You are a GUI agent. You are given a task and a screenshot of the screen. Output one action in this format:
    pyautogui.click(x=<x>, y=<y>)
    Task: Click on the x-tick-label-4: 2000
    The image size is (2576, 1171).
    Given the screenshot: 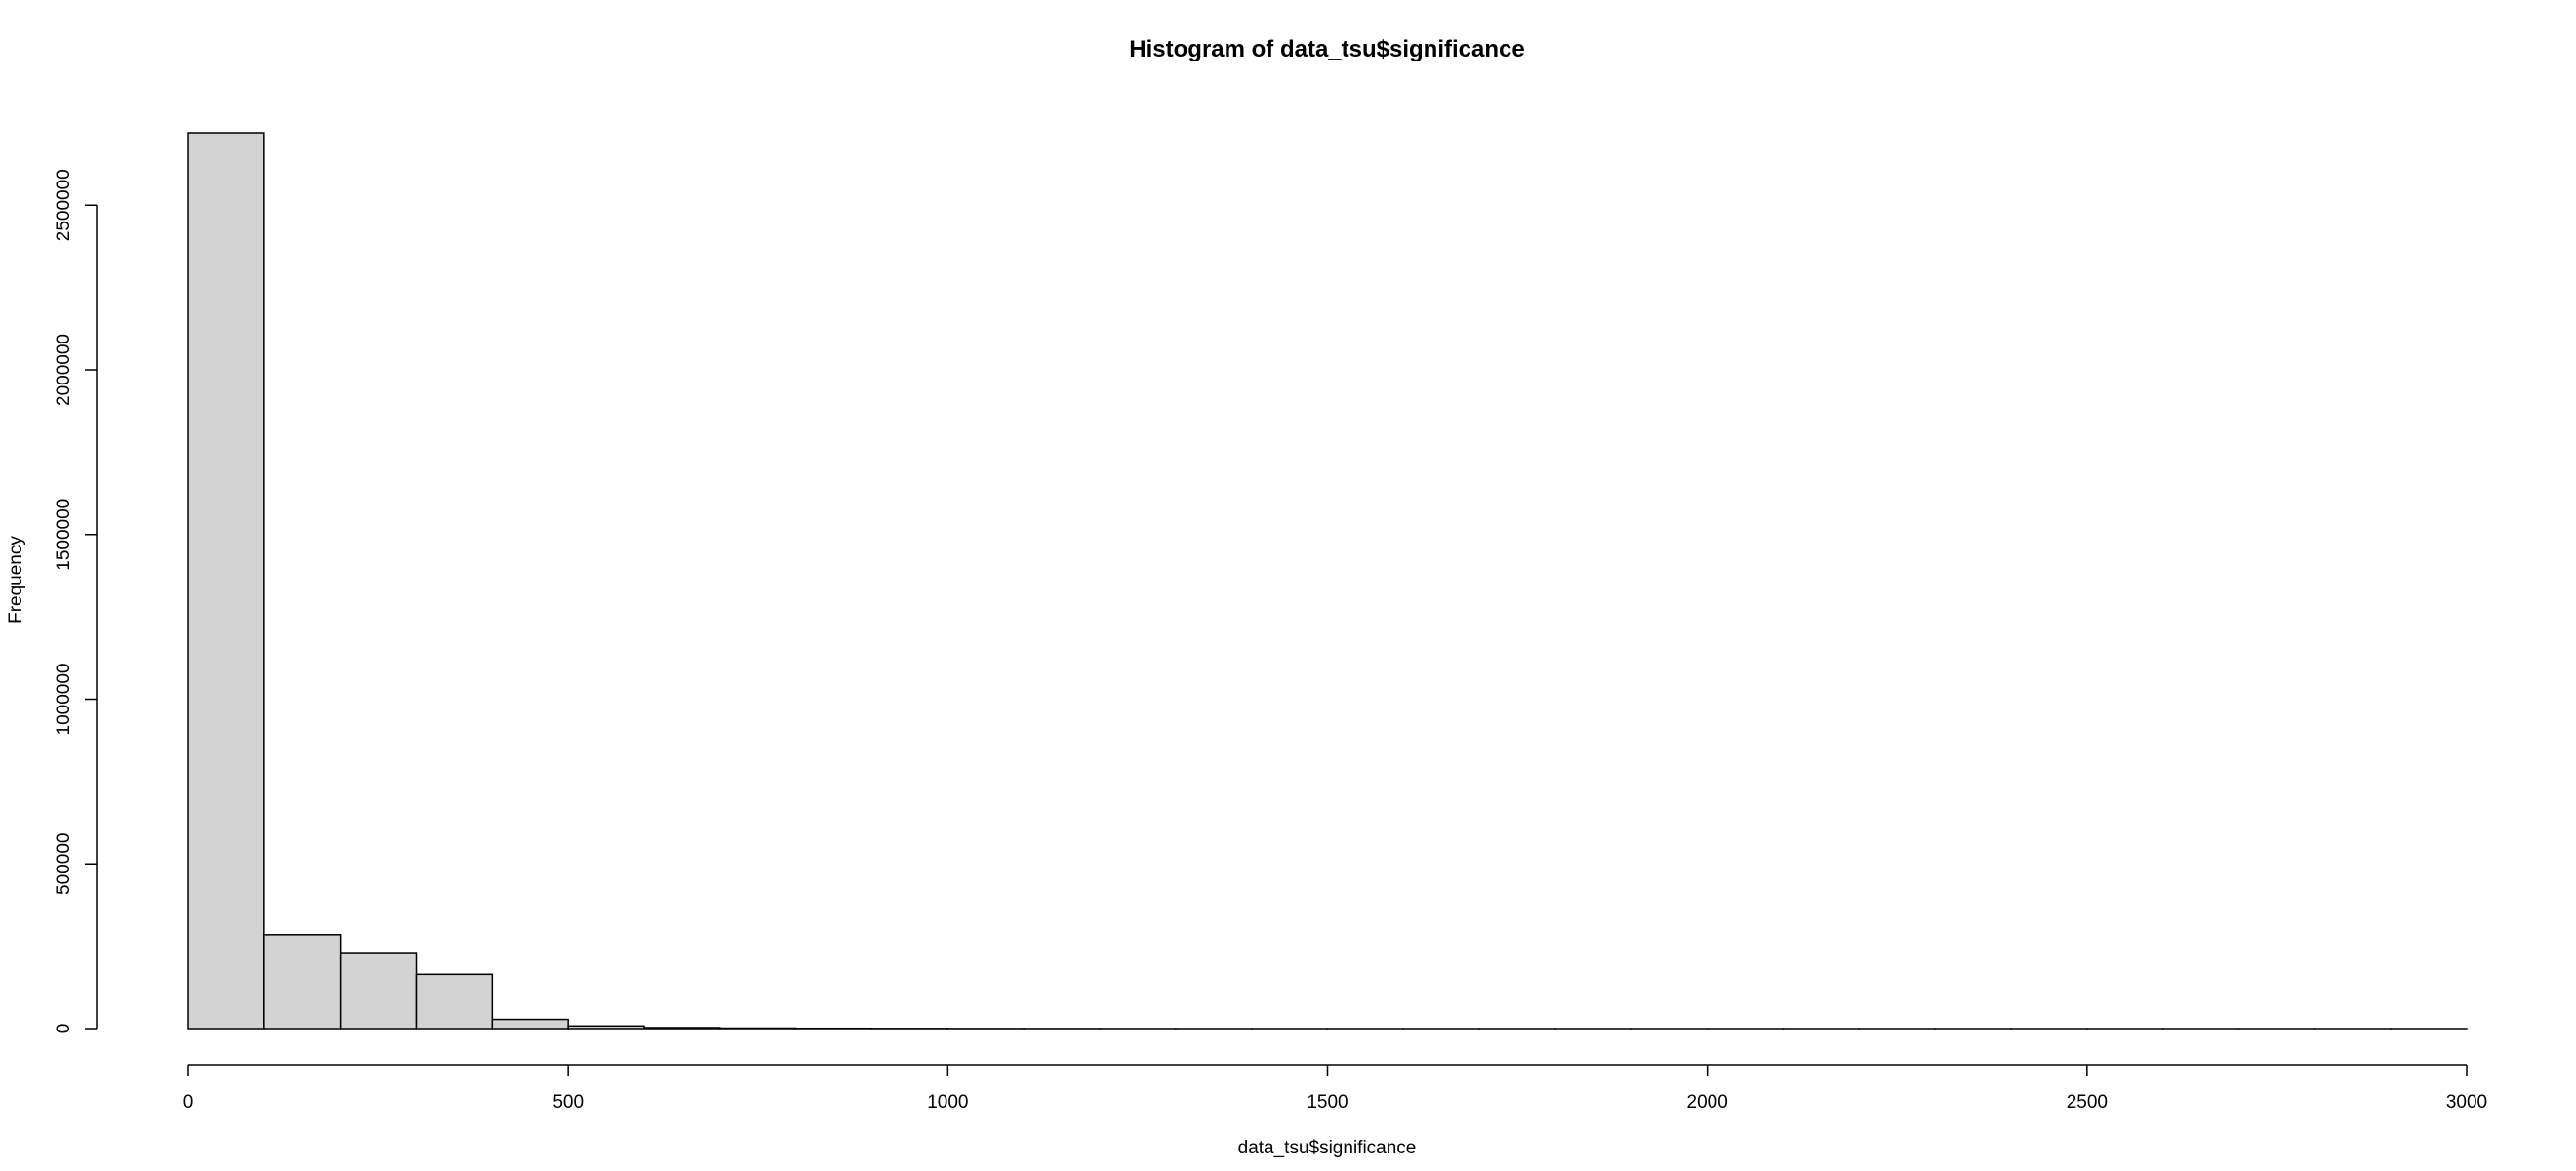 What is the action you would take?
    pyautogui.click(x=1707, y=1102)
    